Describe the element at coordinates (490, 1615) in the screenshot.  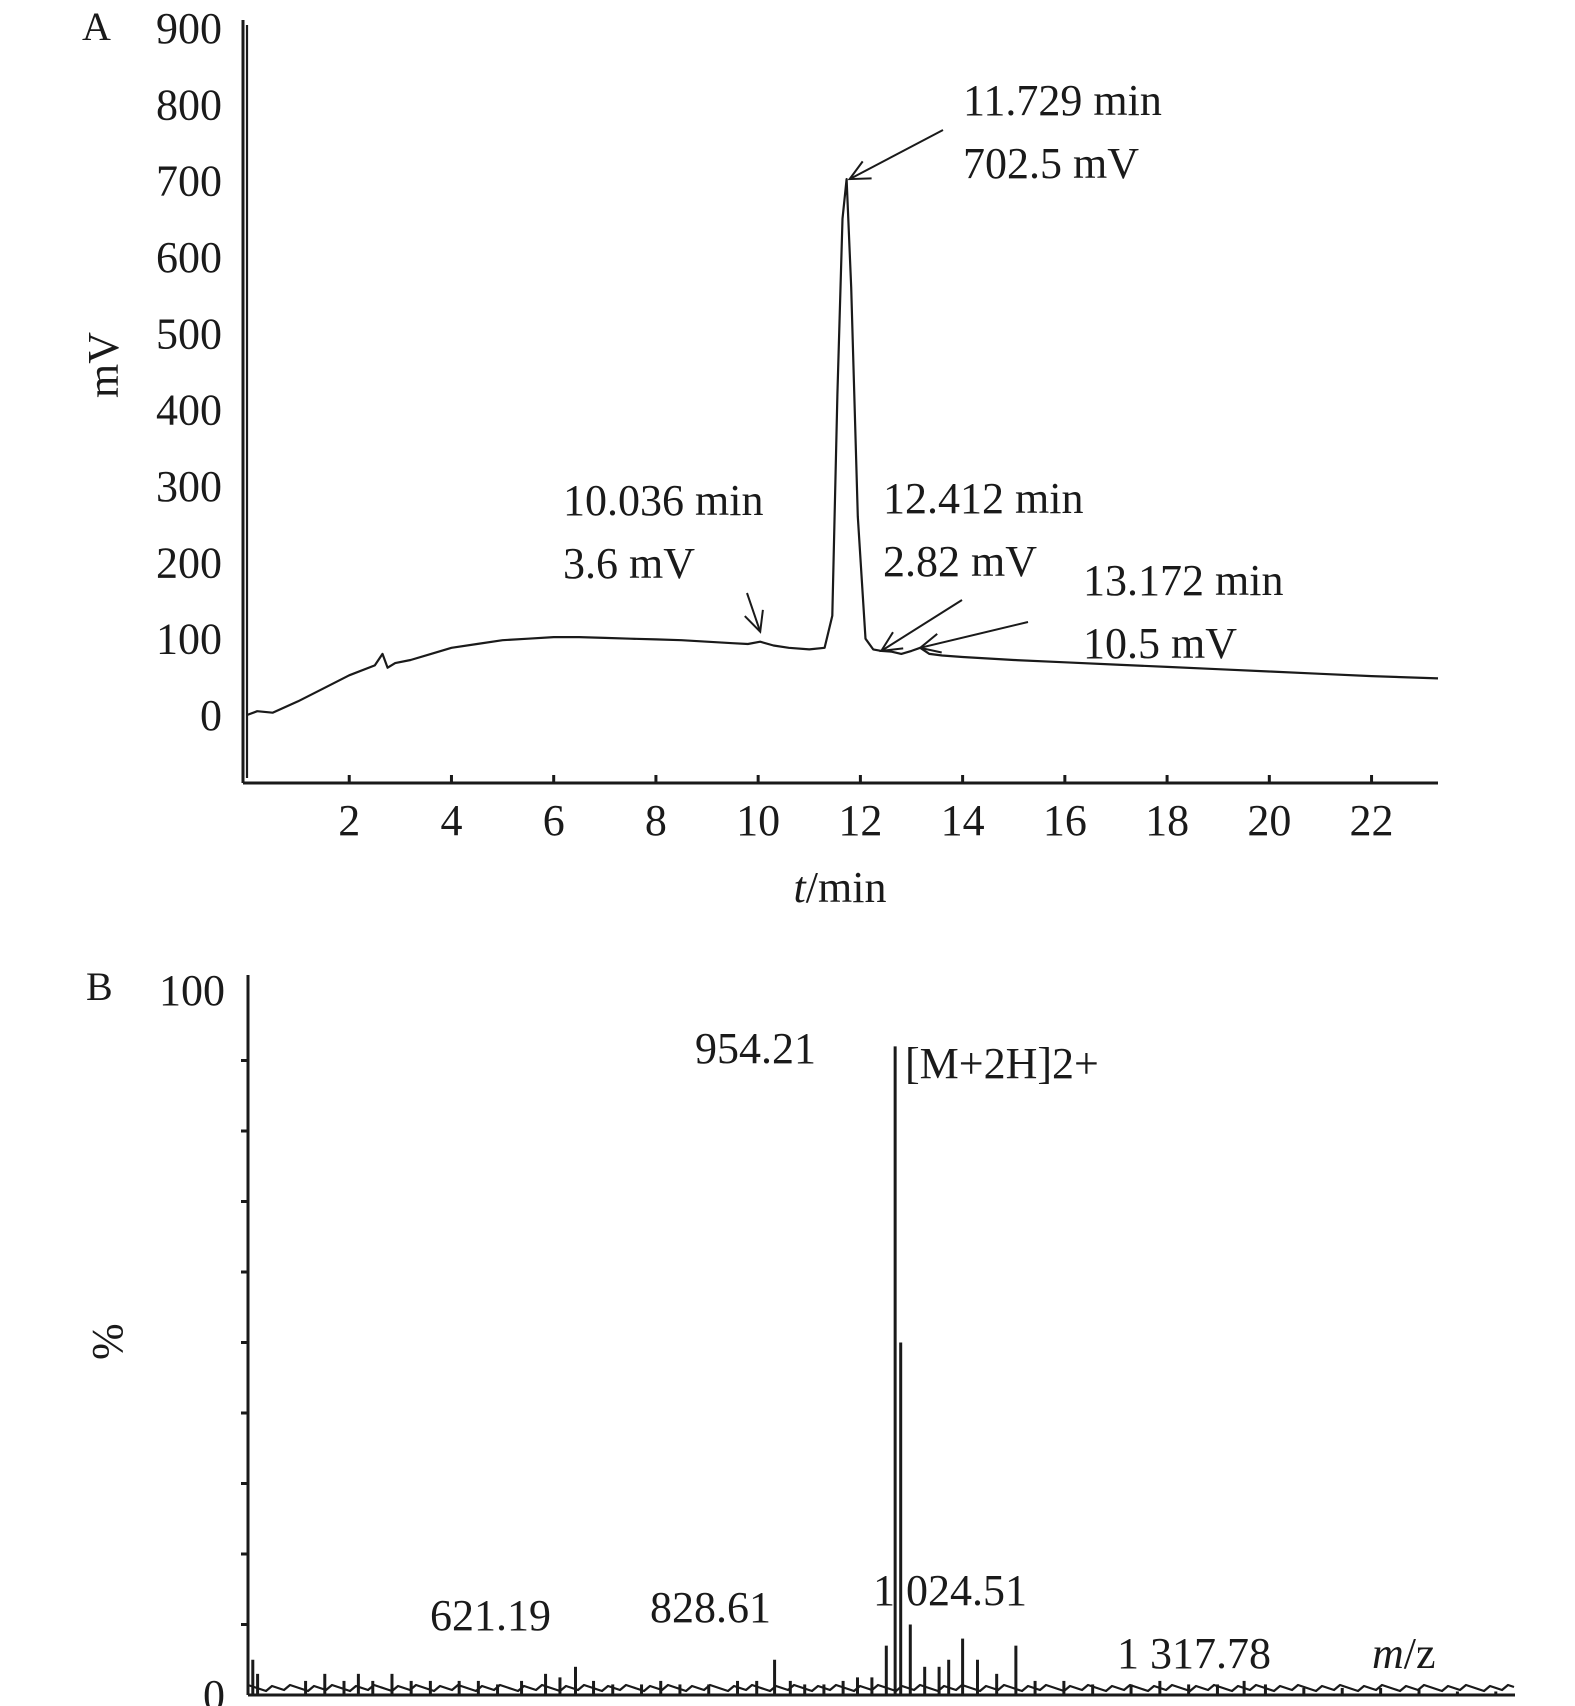
I see `peak-label-621: 621.19` at that location.